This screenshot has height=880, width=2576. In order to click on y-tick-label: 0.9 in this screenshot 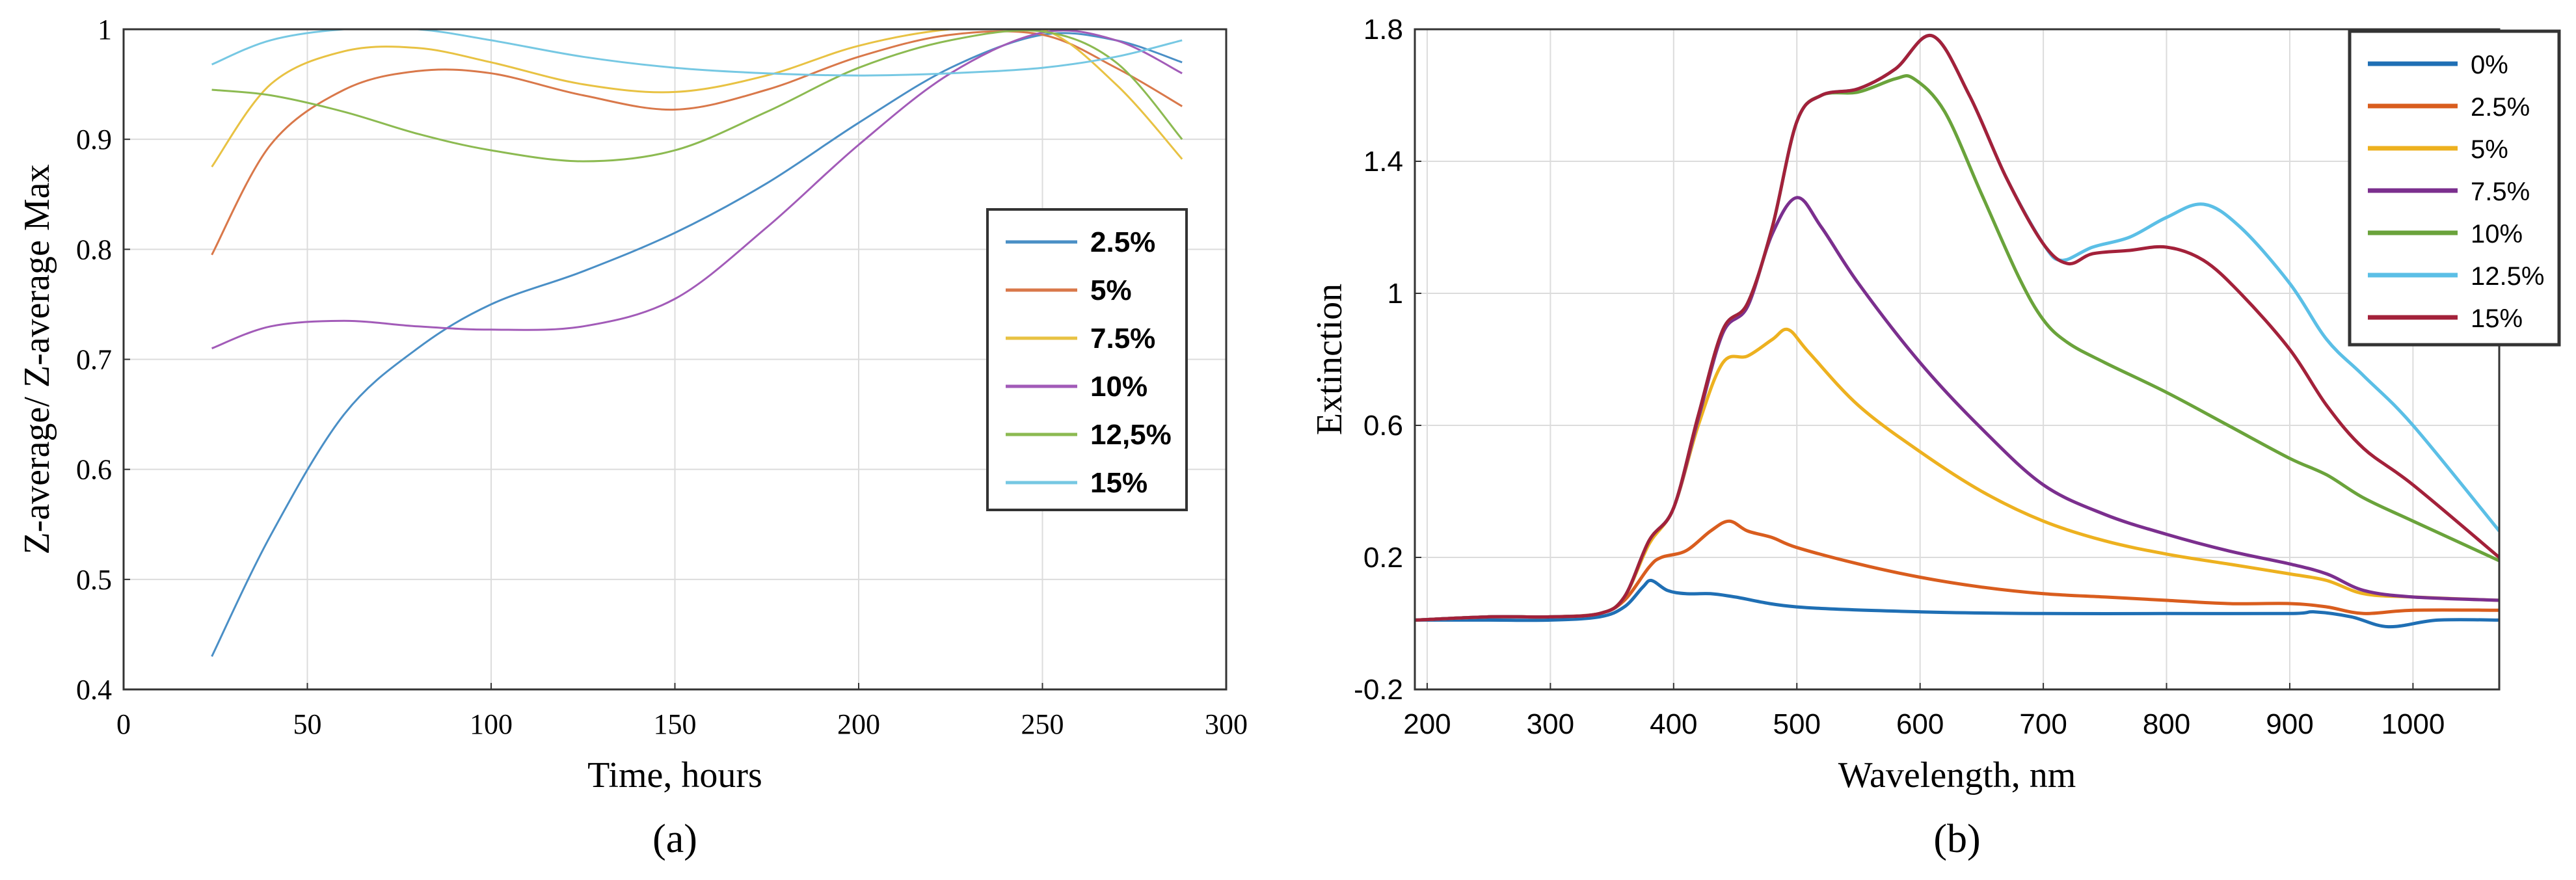, I will do `click(94, 139)`.